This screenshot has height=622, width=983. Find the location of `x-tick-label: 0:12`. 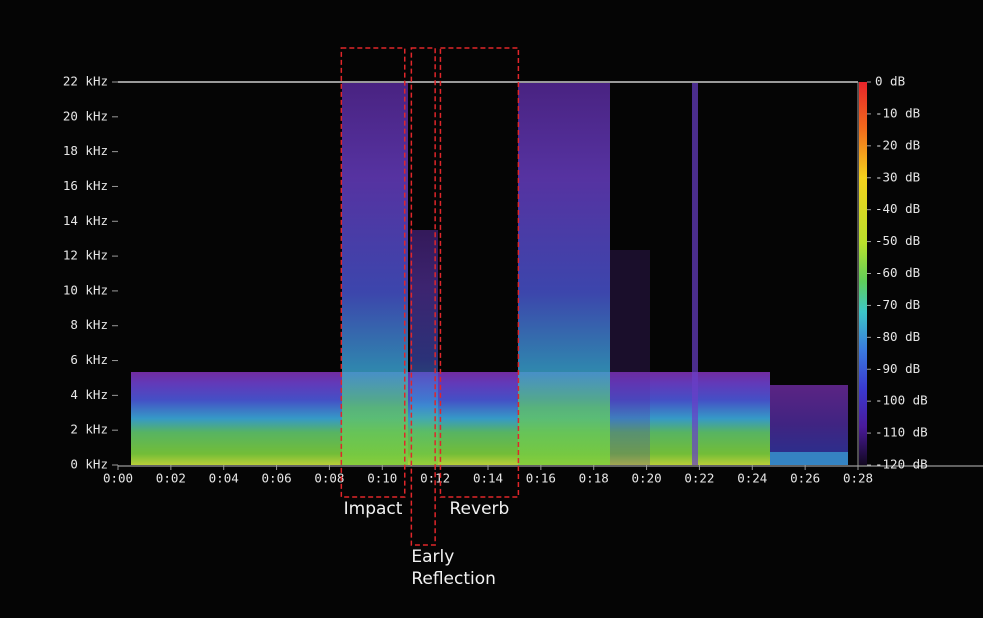

x-tick-label: 0:12 is located at coordinates (435, 478).